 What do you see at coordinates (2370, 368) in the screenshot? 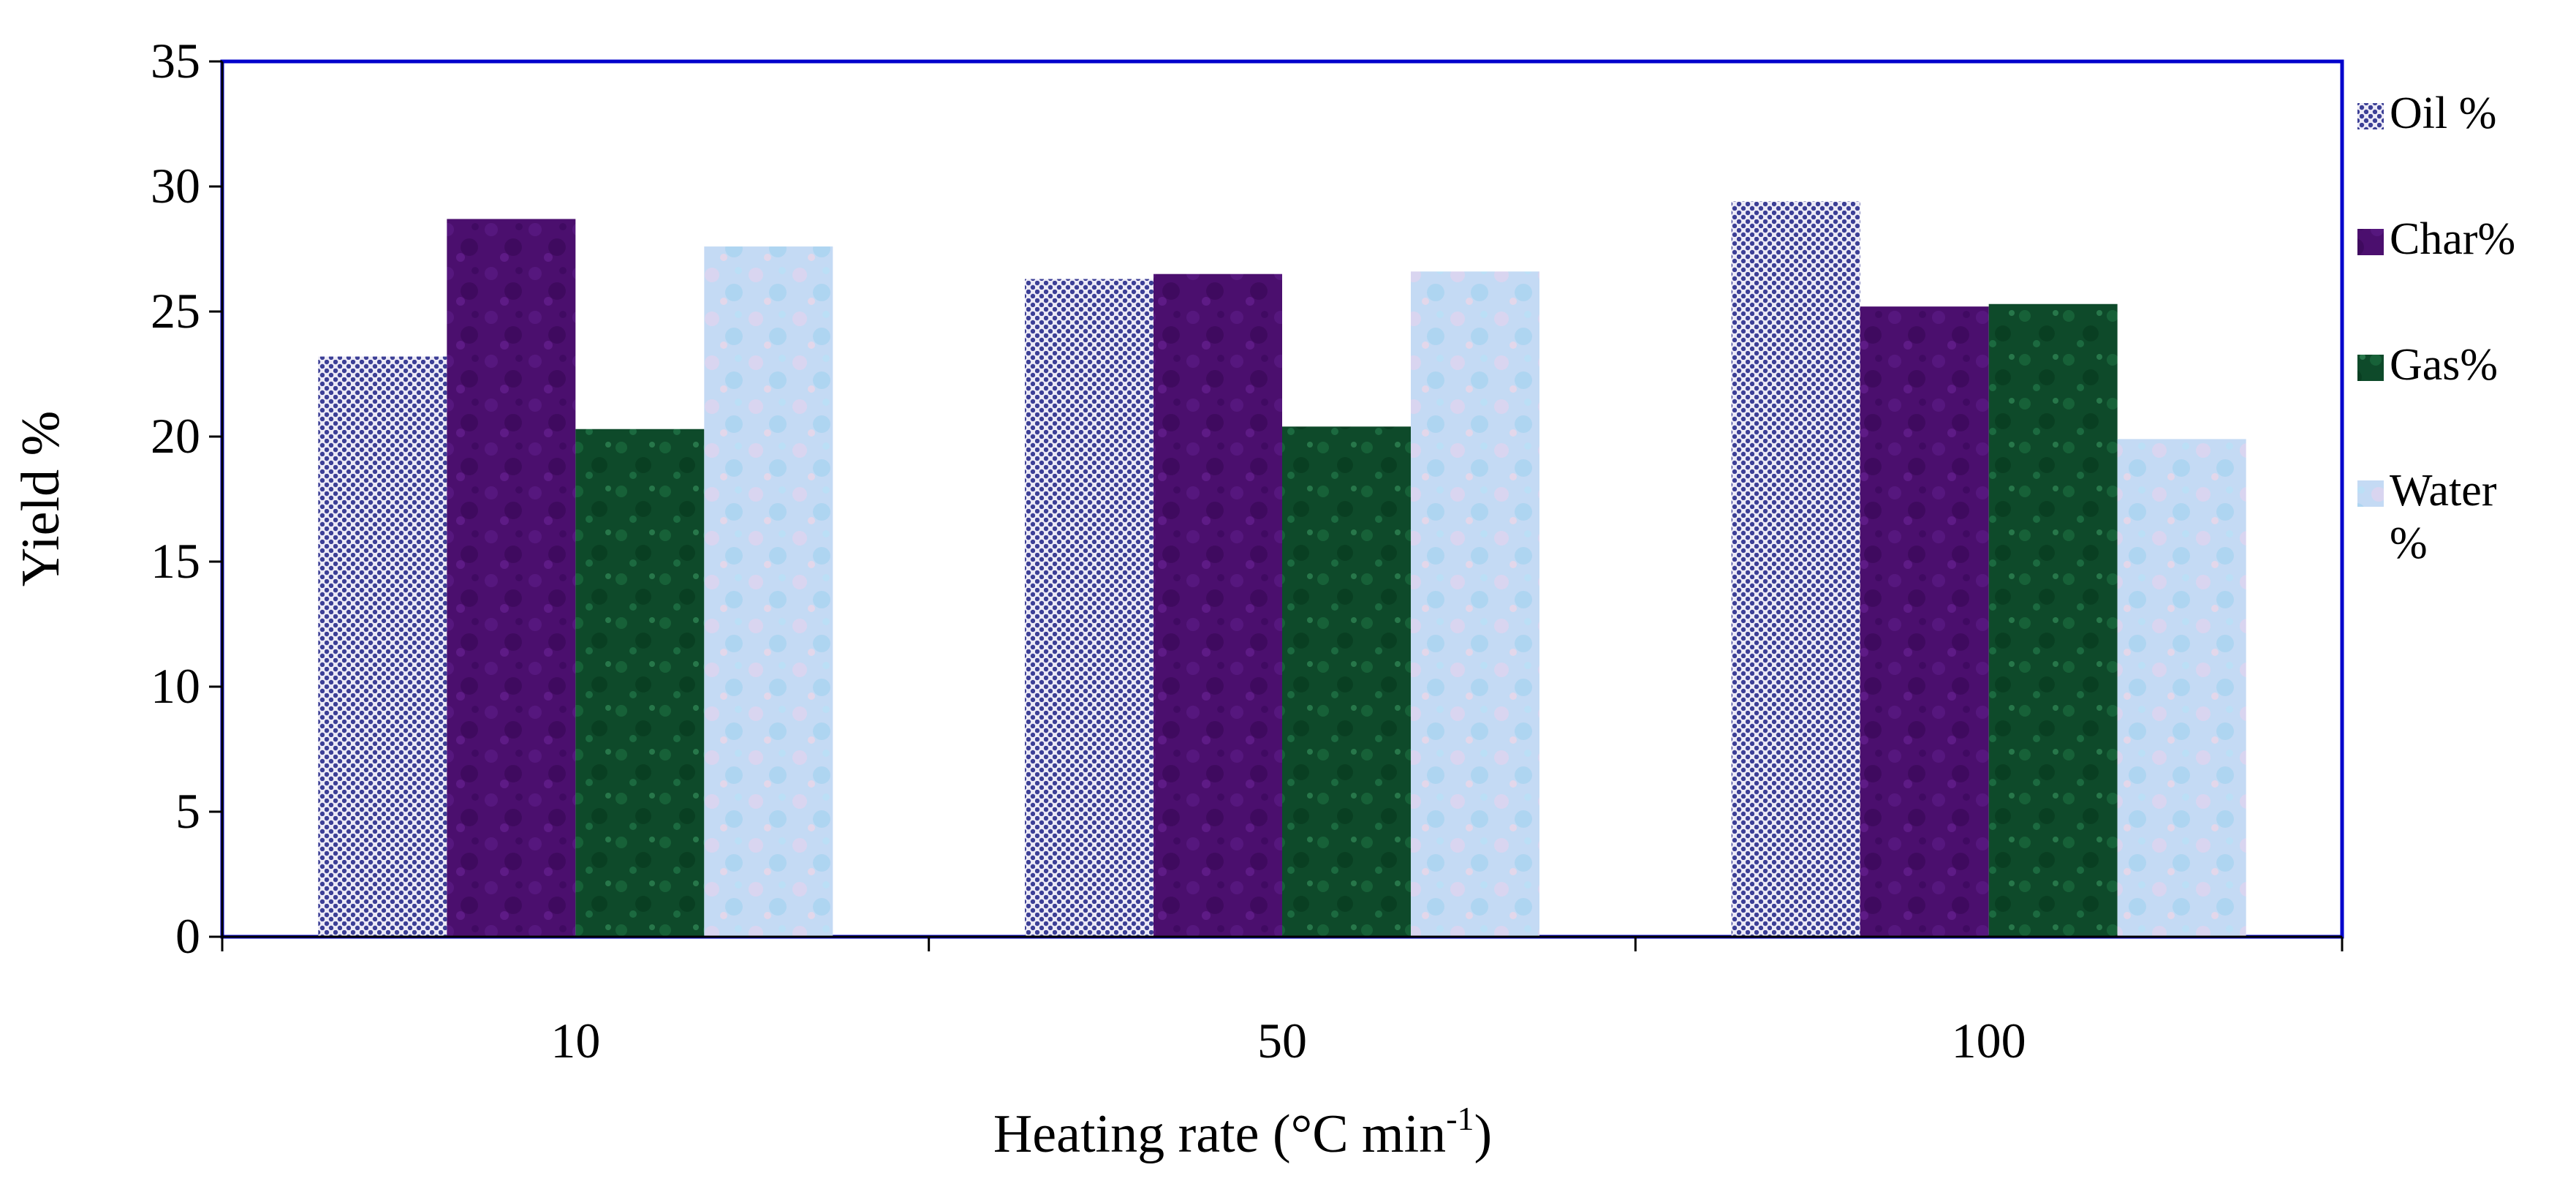
I see `legend-swatch-gas` at bounding box center [2370, 368].